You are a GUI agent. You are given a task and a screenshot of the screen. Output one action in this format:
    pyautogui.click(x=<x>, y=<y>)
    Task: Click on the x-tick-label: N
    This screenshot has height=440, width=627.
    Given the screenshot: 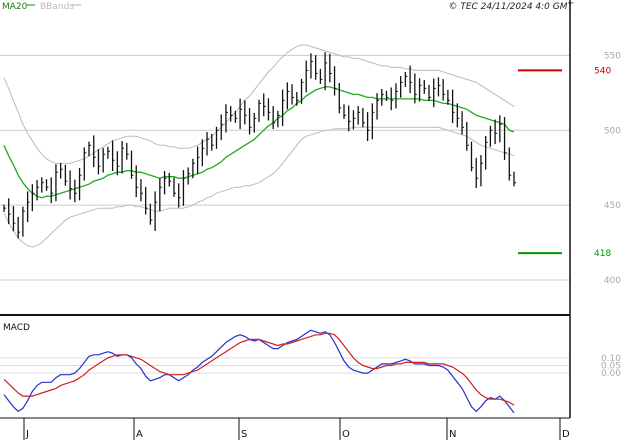 What is the action you would take?
    pyautogui.click(x=452, y=434)
    